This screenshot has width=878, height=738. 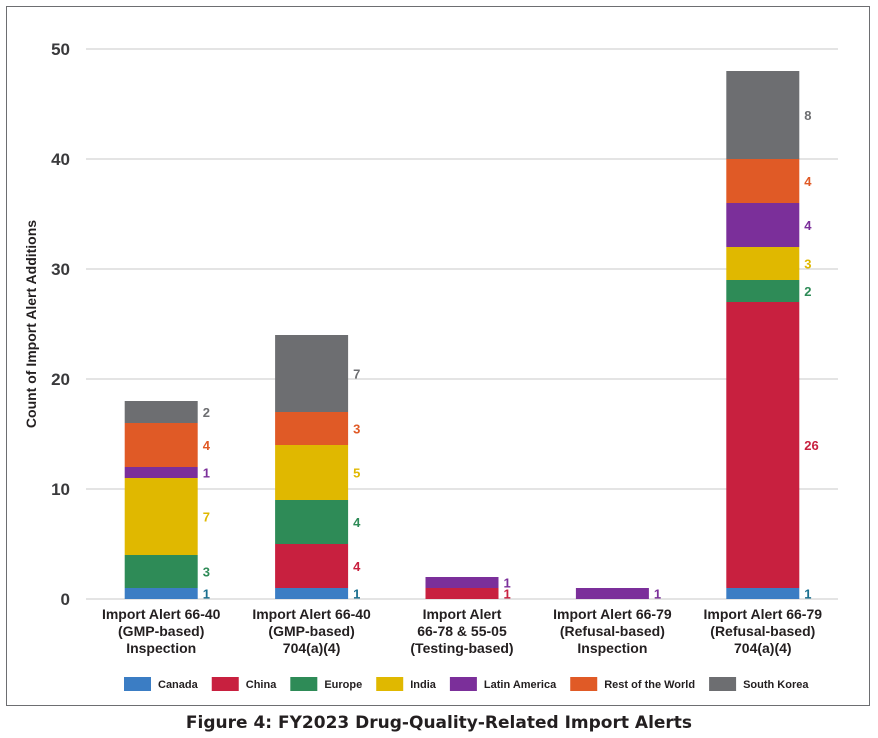 I want to click on y-tick-label: 50, so click(x=60, y=49).